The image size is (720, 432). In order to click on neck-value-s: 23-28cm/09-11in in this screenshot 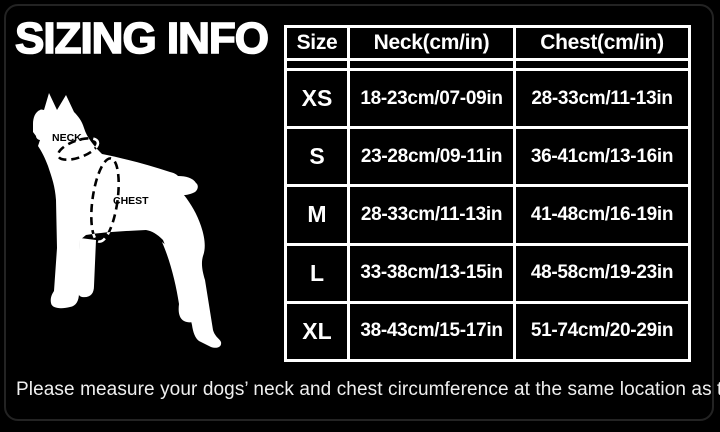, I will do `click(430, 155)`.